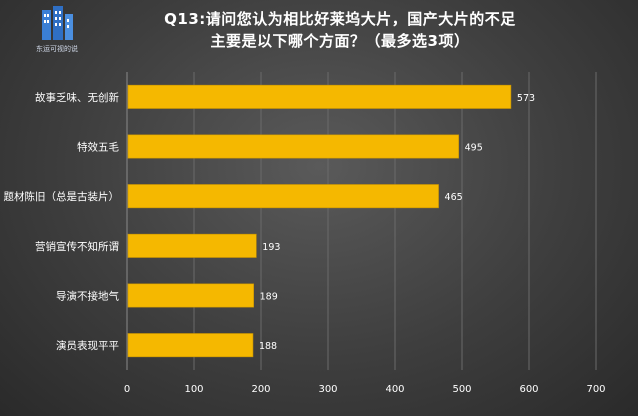  I want to click on chart-title-line-1: Q13:请问您认为相比好莱坞大片，国产大片的不足, so click(340, 19).